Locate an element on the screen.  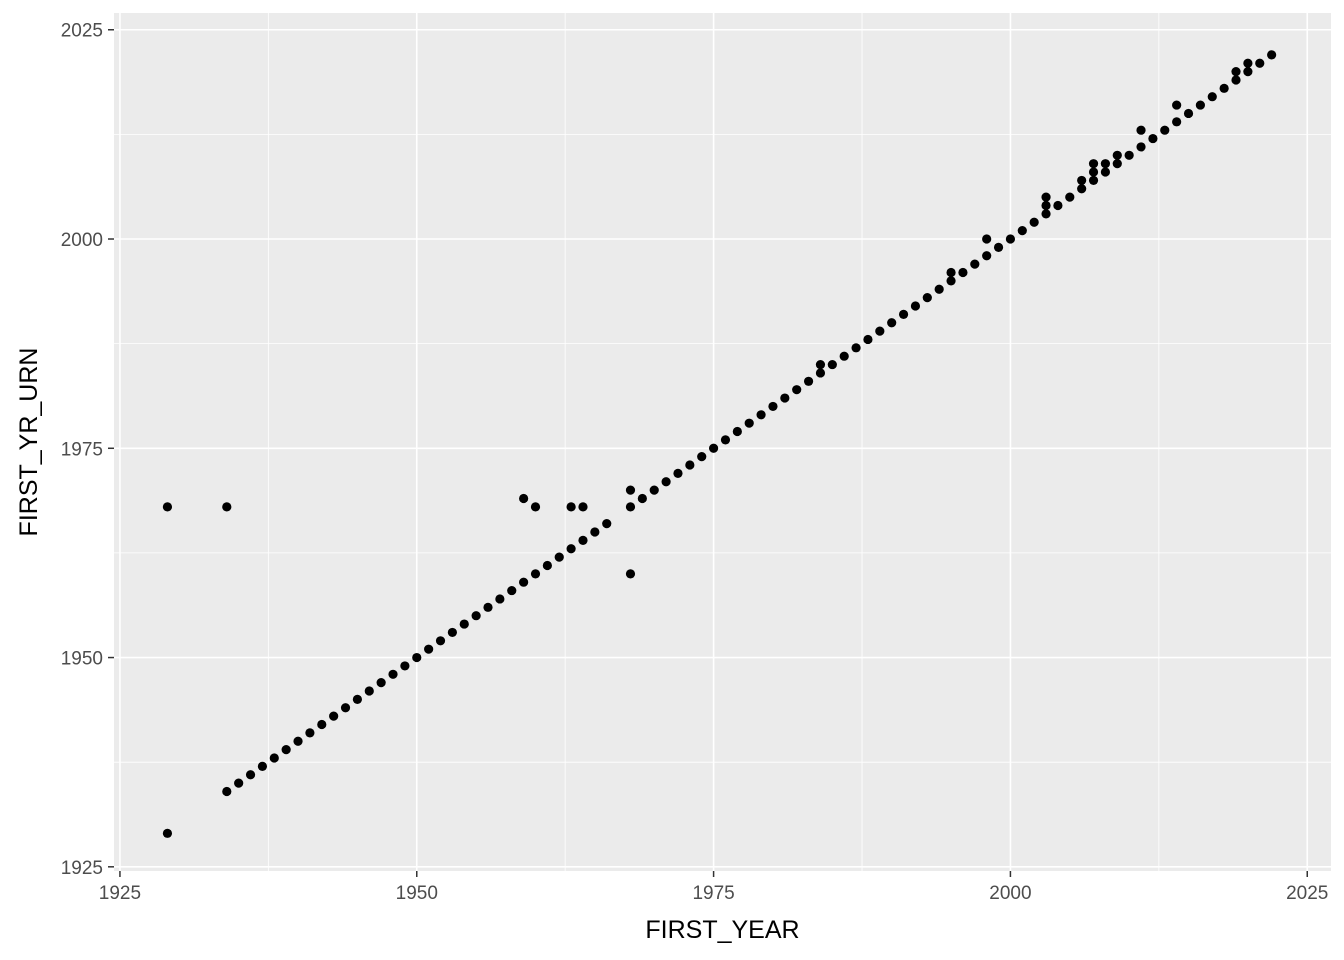
x-tick-label: 2025 is located at coordinates (1307, 893).